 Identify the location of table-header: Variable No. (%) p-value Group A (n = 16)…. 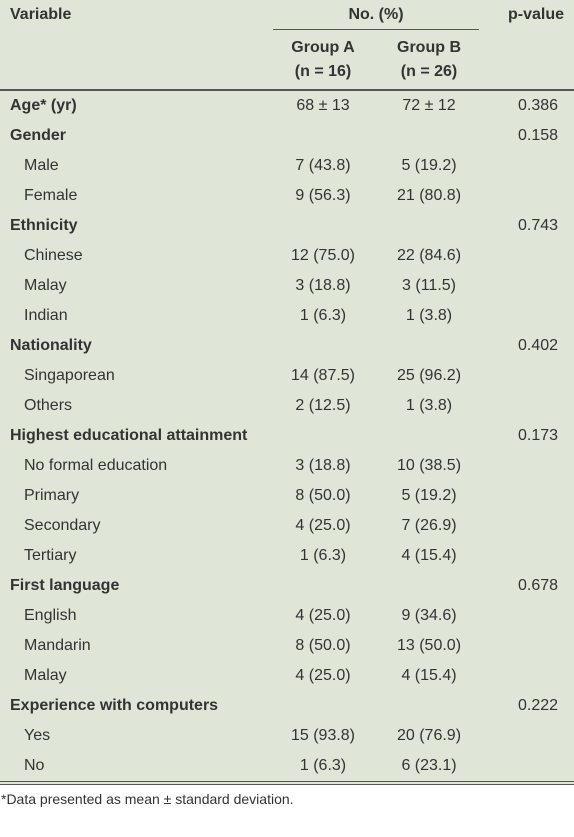
(287, 45).